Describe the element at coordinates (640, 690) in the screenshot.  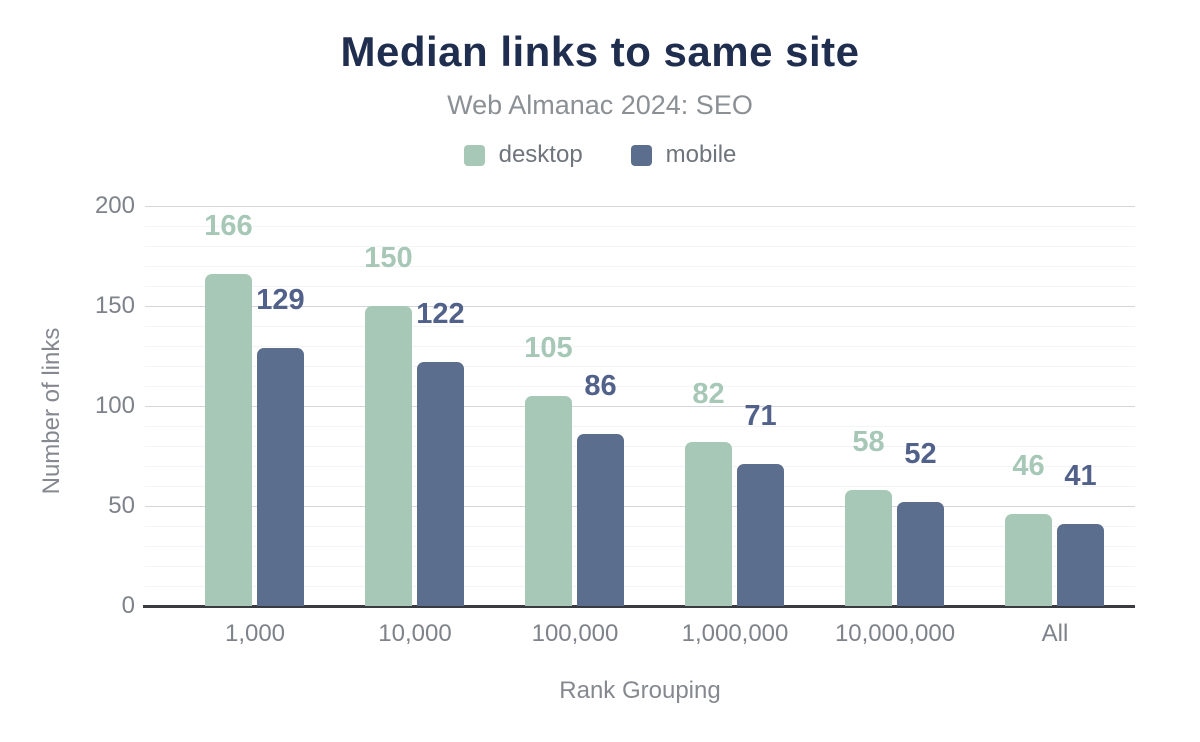
I see `x-axis-title: Rank Grouping` at that location.